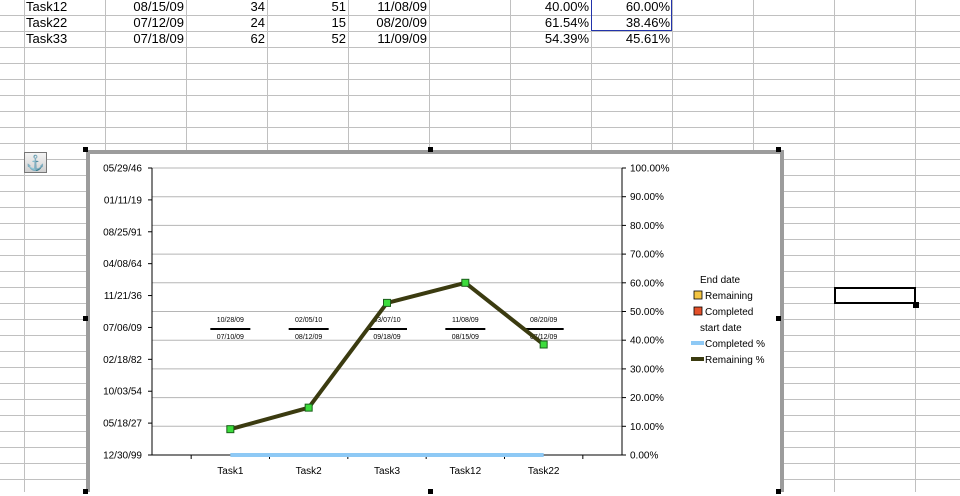 The image size is (960, 496). What do you see at coordinates (122, 456) in the screenshot?
I see `left-axis-tick-label: 12/30/99` at bounding box center [122, 456].